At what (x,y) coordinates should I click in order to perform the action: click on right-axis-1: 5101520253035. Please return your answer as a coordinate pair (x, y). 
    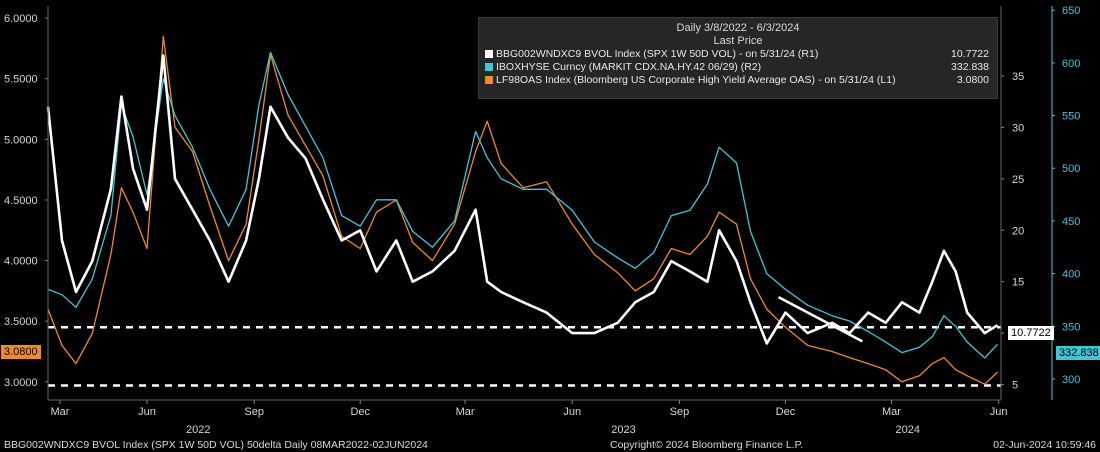
    Looking at the image, I should click on (1012, 231).